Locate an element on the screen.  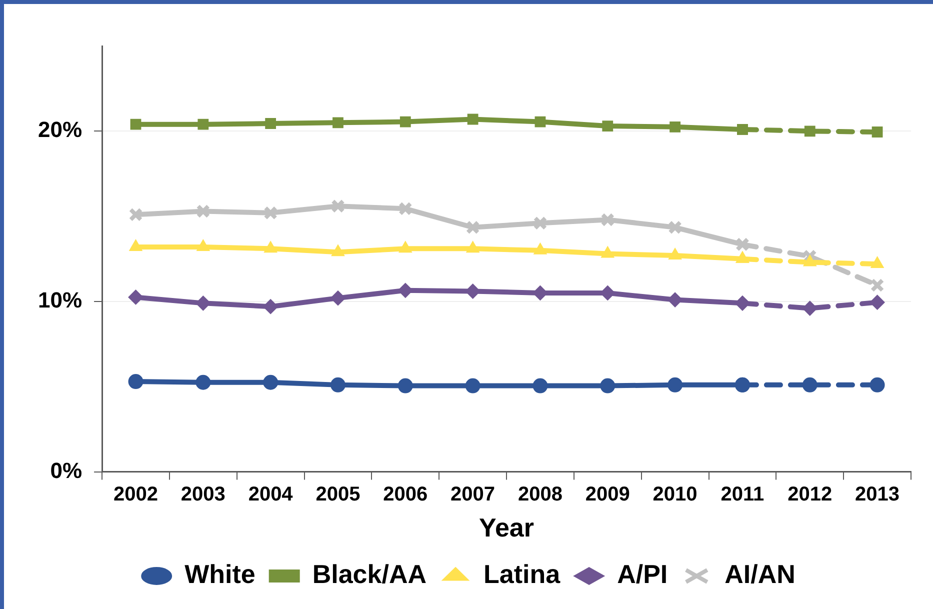
legend-label: Latina is located at coordinates (522, 574).